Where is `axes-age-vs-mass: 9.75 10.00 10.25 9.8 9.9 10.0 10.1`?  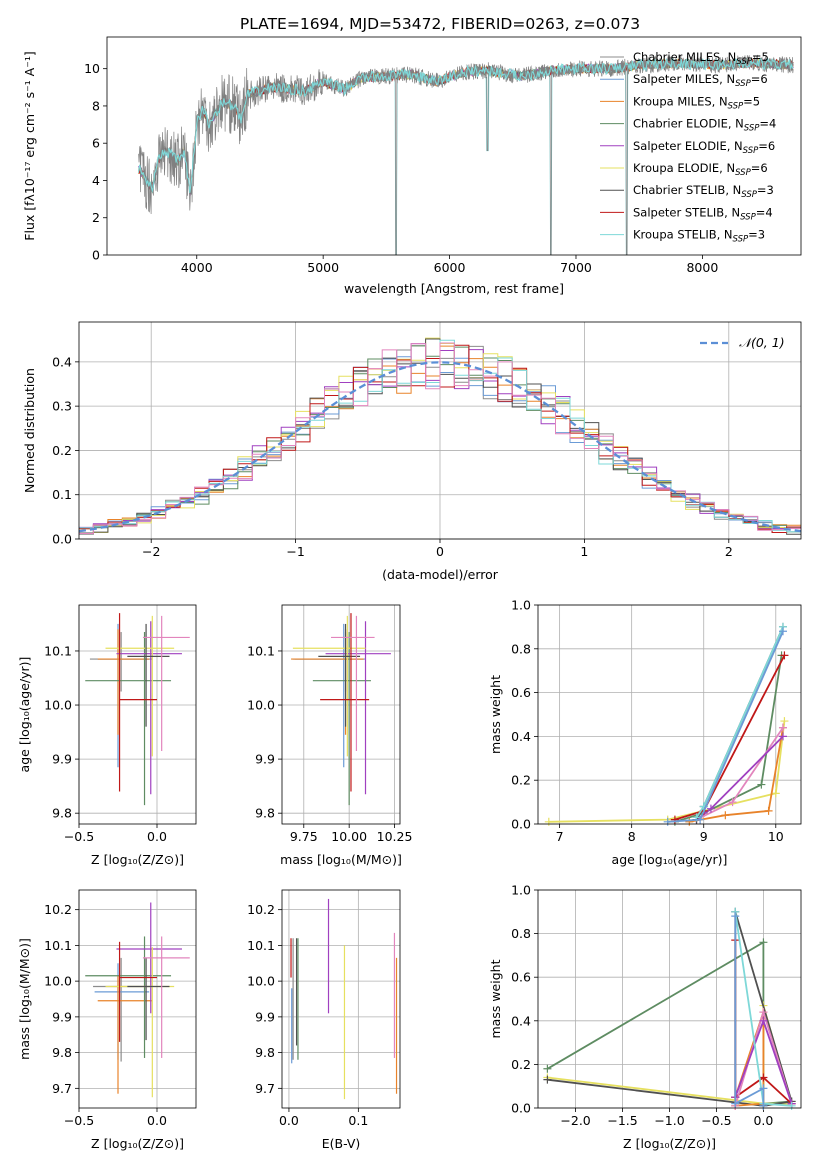 axes-age-vs-mass: 9.75 10.00 10.25 9.8 9.9 10.0 10.1 is located at coordinates (329, 724).